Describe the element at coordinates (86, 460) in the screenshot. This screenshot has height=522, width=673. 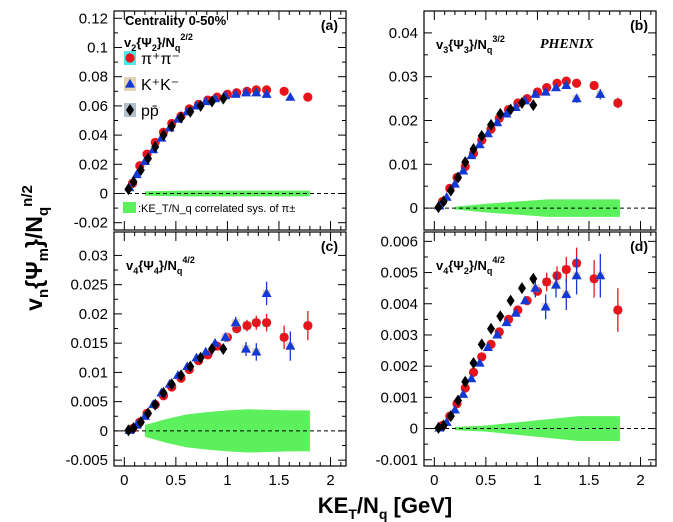
I see `y-tick-label: -0.005` at that location.